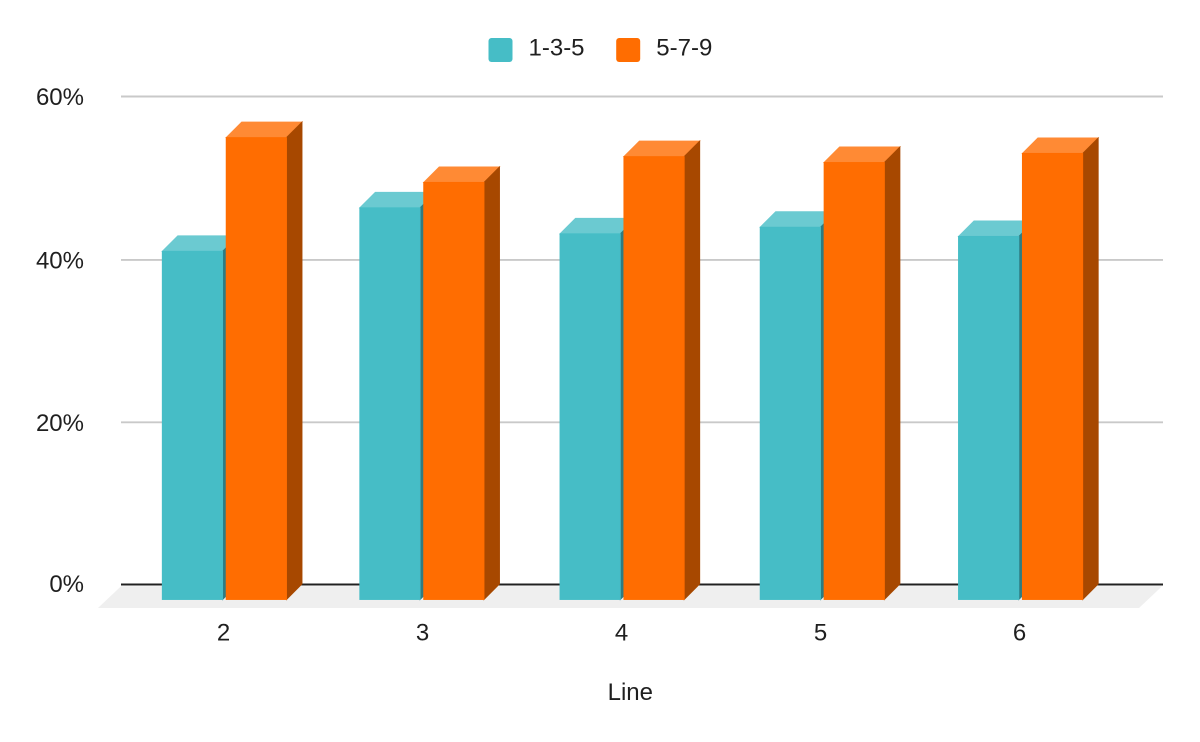  I want to click on svg-text: 2, so click(223, 632).